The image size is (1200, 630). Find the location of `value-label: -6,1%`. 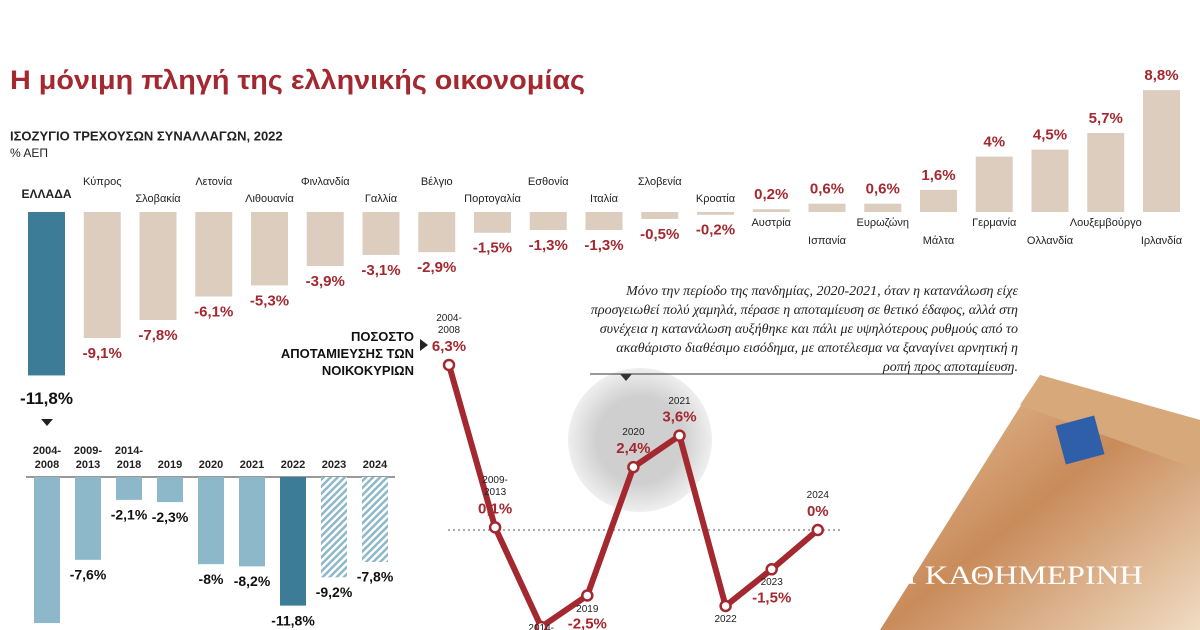

value-label: -6,1% is located at coordinates (213, 311).